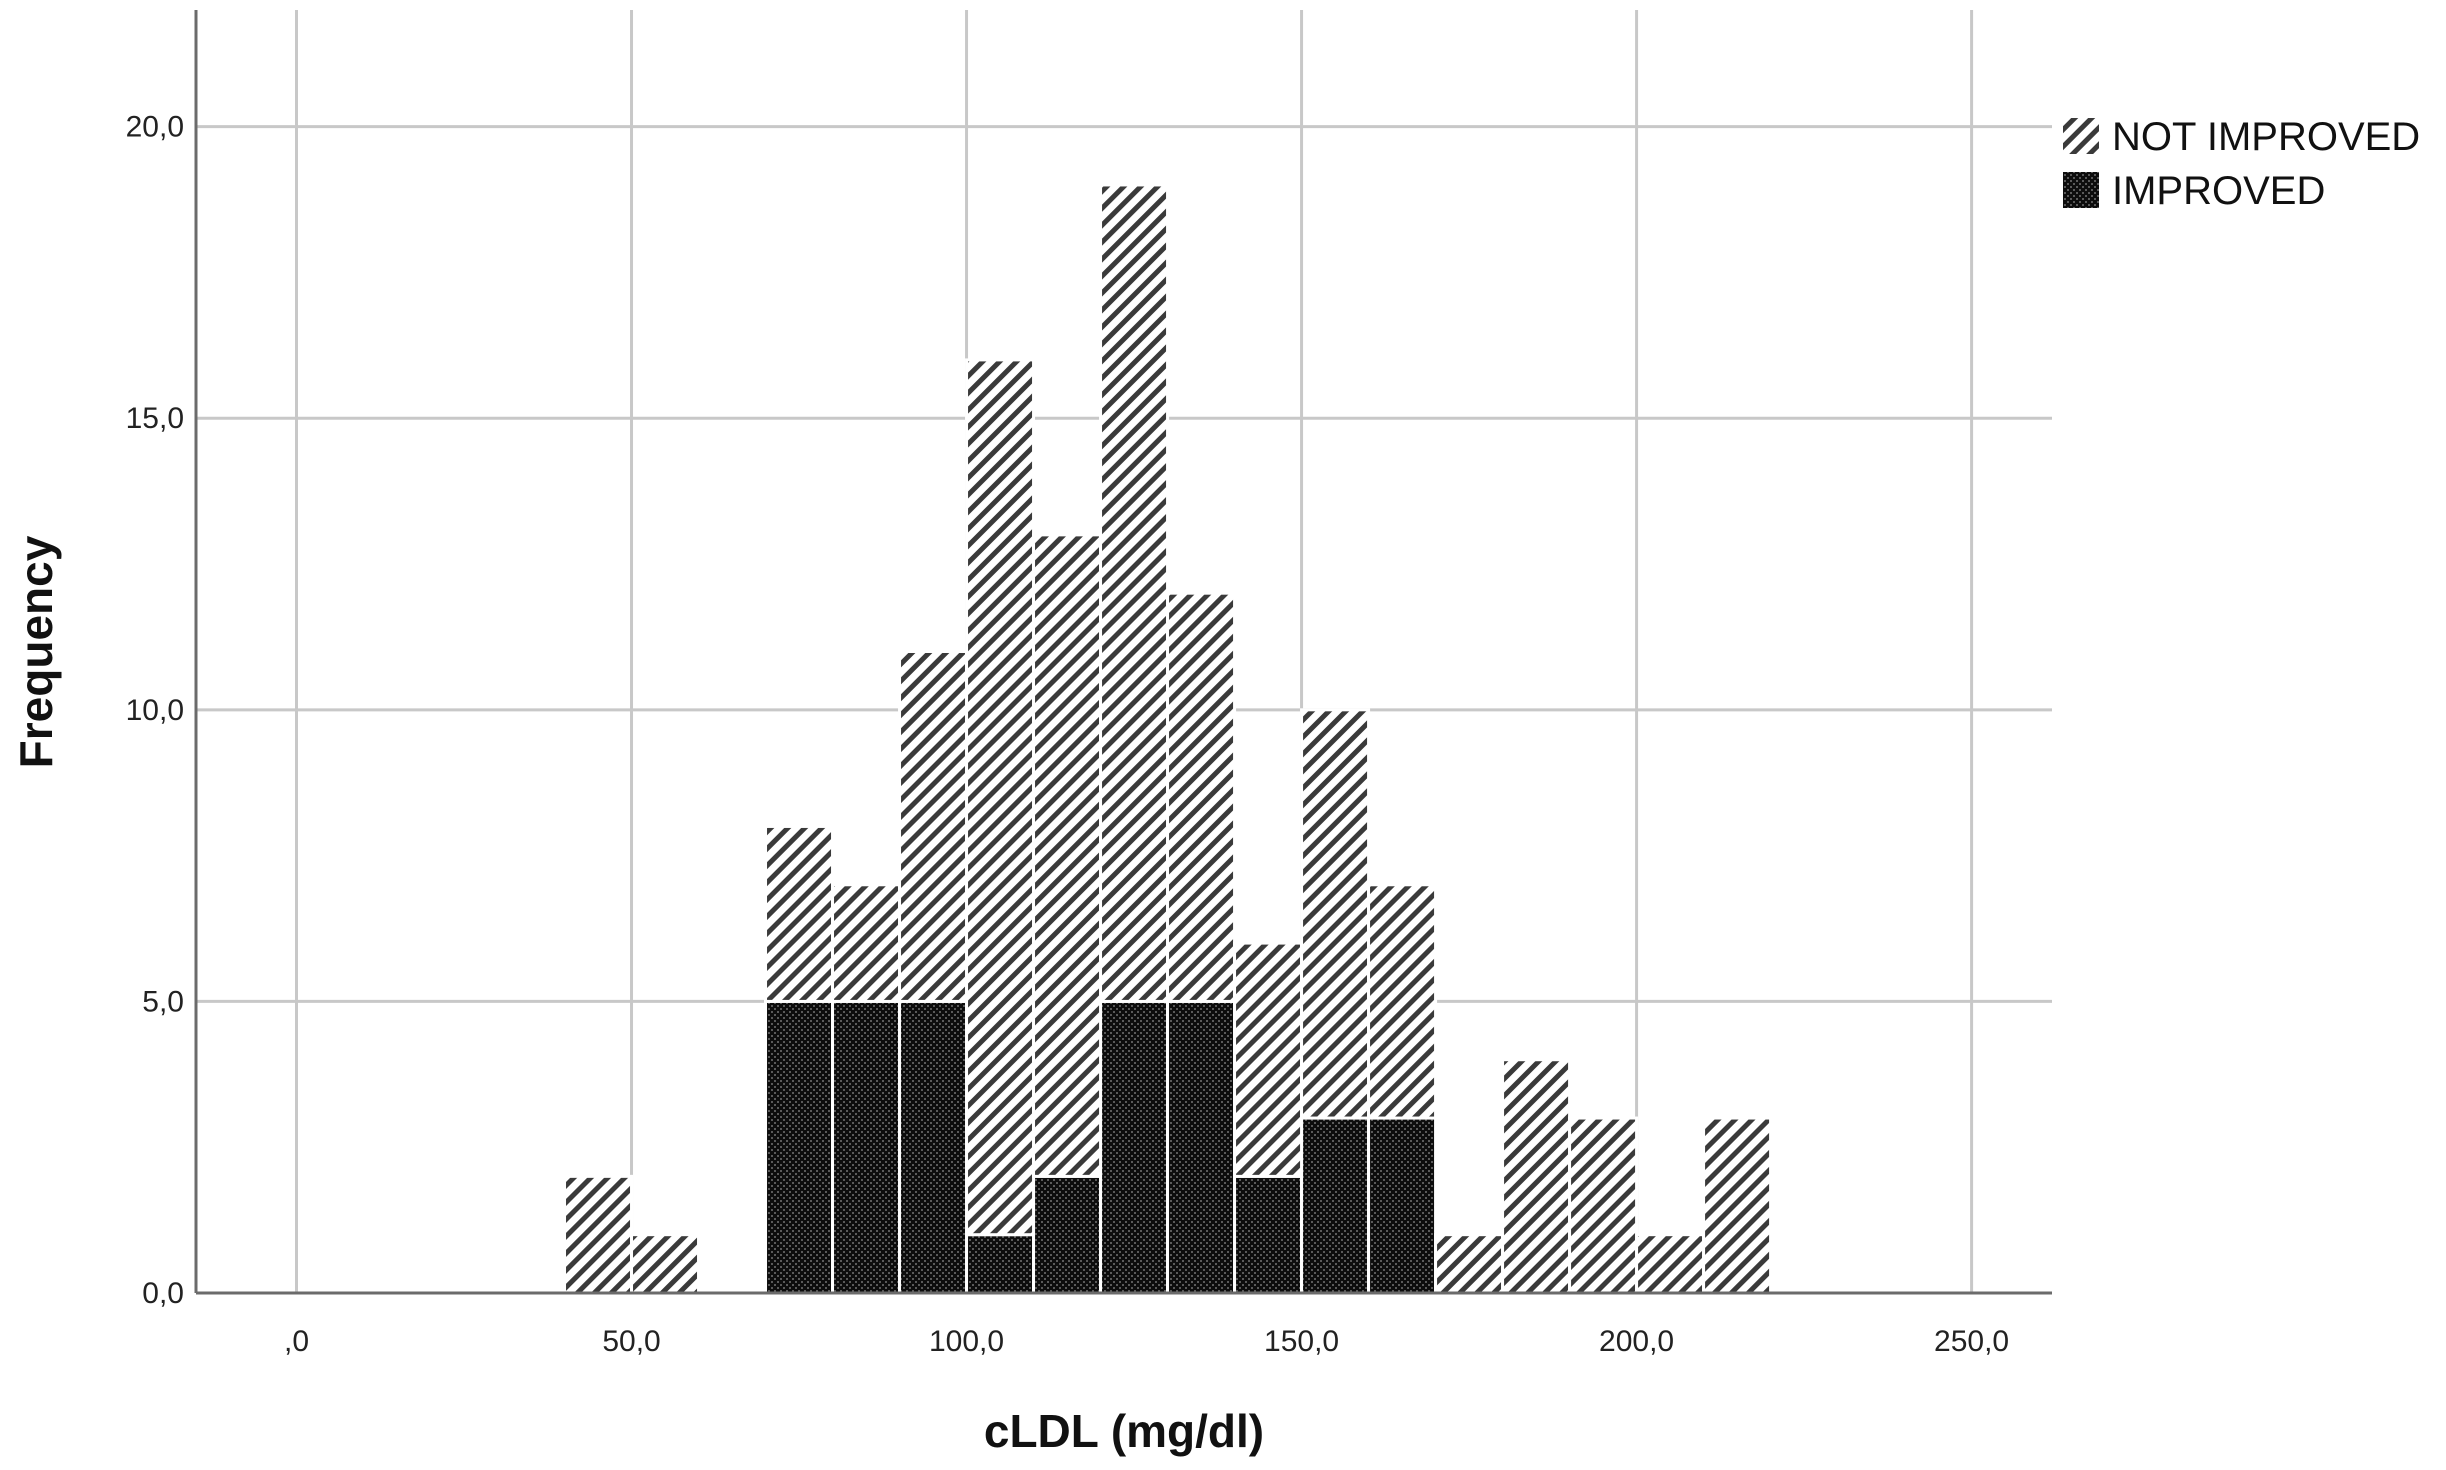 Image resolution: width=2446 pixels, height=1470 pixels. What do you see at coordinates (631, 1341) in the screenshot?
I see `x-tick-label: 50,0` at bounding box center [631, 1341].